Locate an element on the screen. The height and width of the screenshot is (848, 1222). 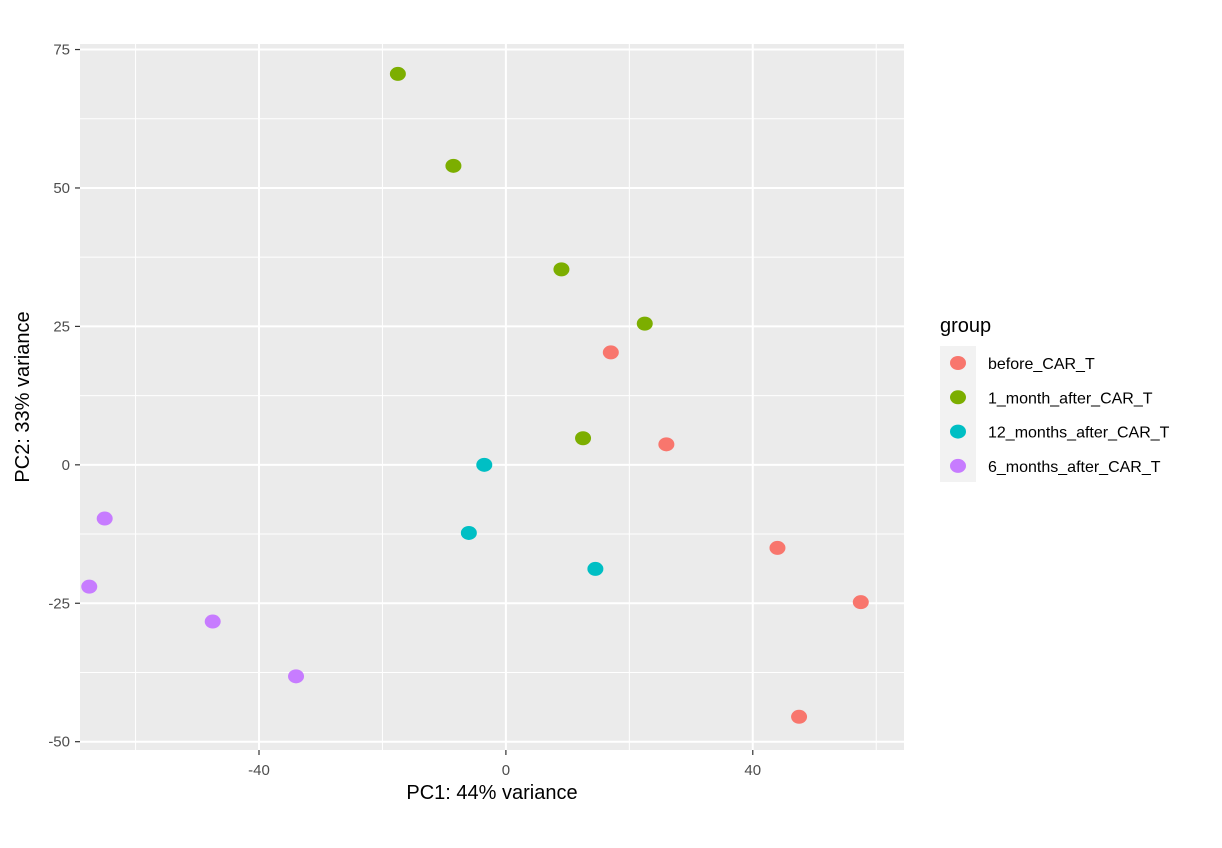
y-tick-label: 75 is located at coordinates (61, 50).